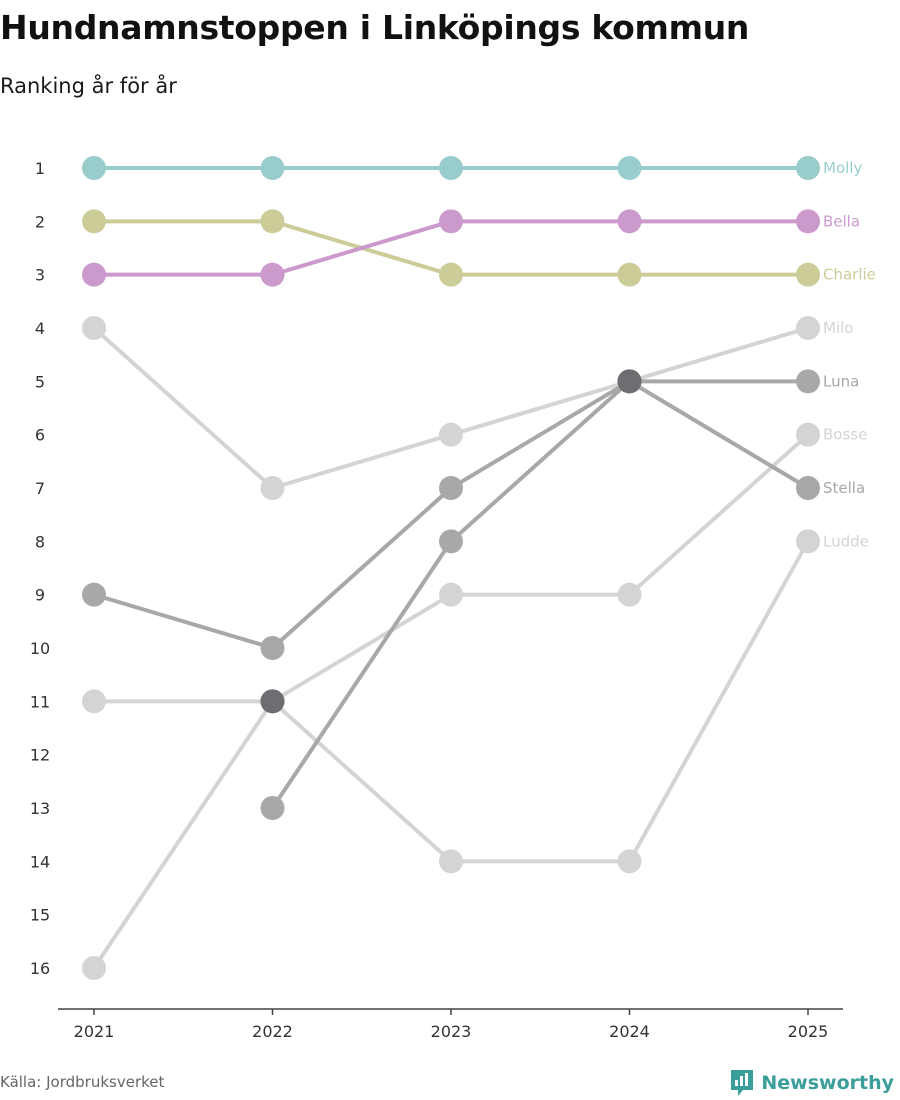 The image size is (900, 1100). Describe the element at coordinates (629, 221) in the screenshot. I see `point-bella-2024` at that location.